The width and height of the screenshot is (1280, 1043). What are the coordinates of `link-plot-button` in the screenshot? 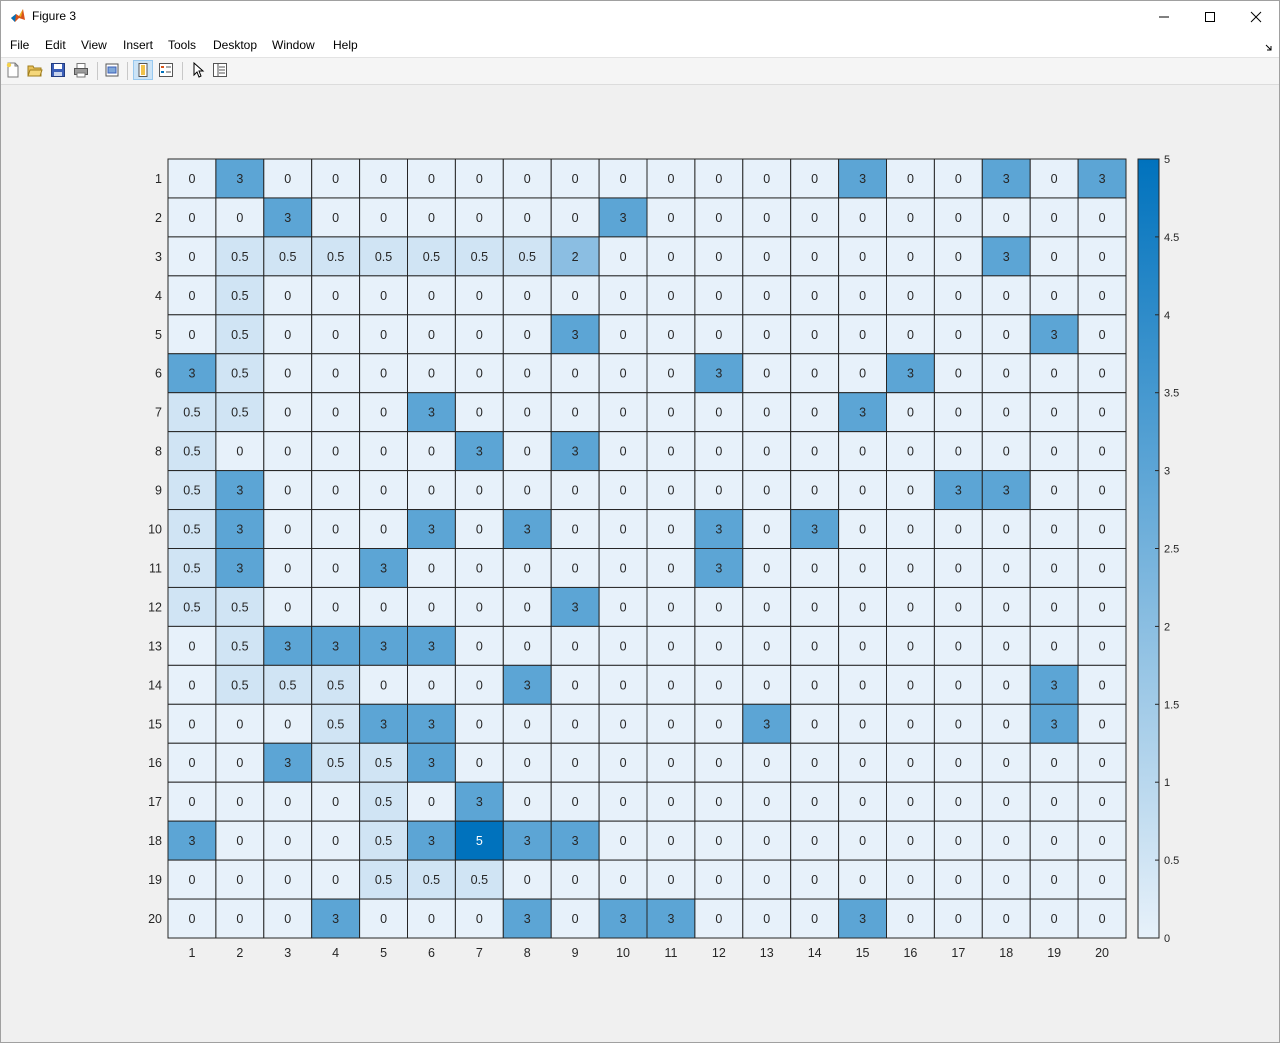 It's located at (143, 70).